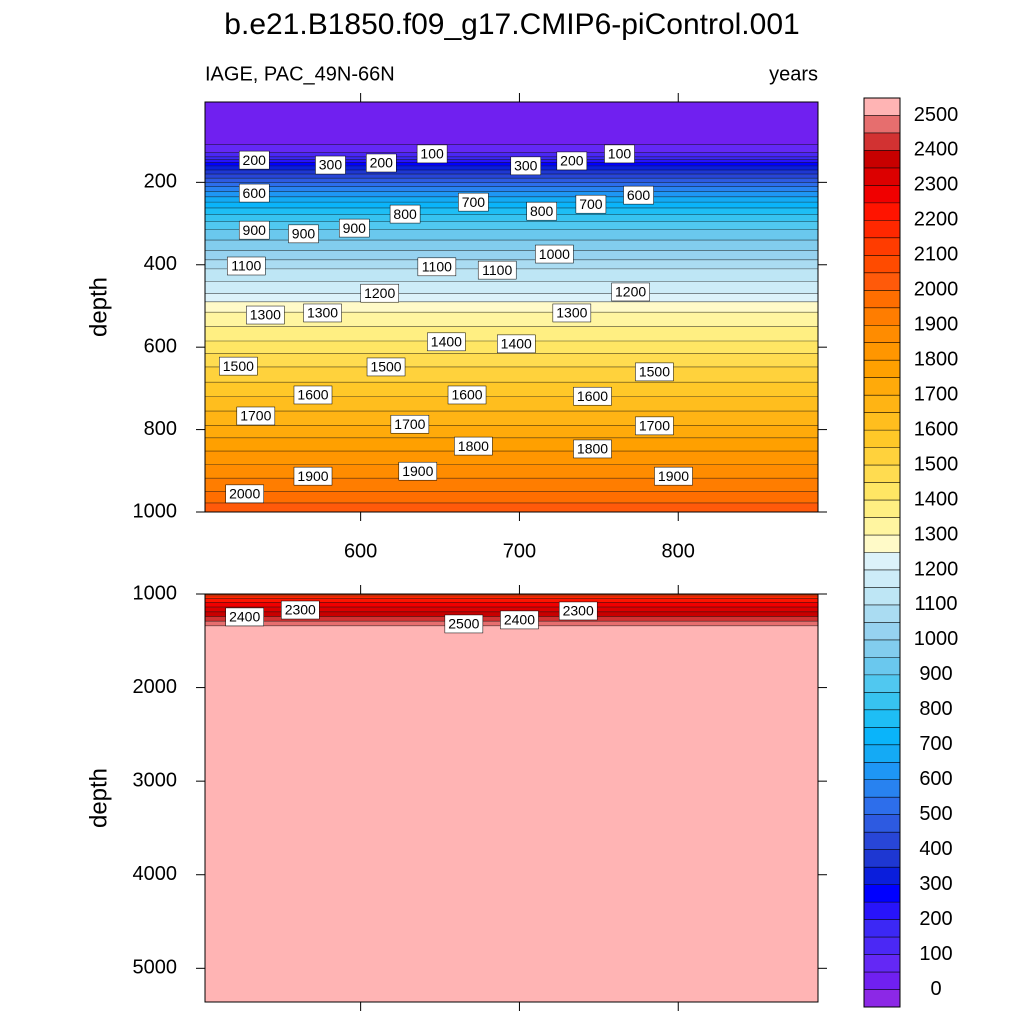 Image resolution: width=1024 pixels, height=1029 pixels. Describe the element at coordinates (936, 429) in the screenshot. I see `colorbar-label: 1600` at that location.